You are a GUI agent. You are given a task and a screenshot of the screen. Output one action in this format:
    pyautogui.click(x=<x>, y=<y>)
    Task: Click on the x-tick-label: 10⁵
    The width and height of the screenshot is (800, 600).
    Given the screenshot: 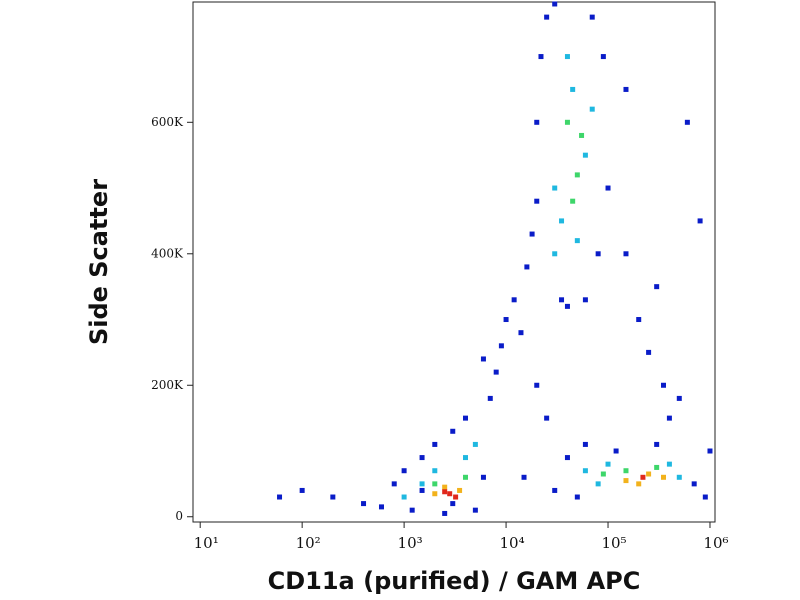 What is the action you would take?
    pyautogui.click(x=613, y=543)
    